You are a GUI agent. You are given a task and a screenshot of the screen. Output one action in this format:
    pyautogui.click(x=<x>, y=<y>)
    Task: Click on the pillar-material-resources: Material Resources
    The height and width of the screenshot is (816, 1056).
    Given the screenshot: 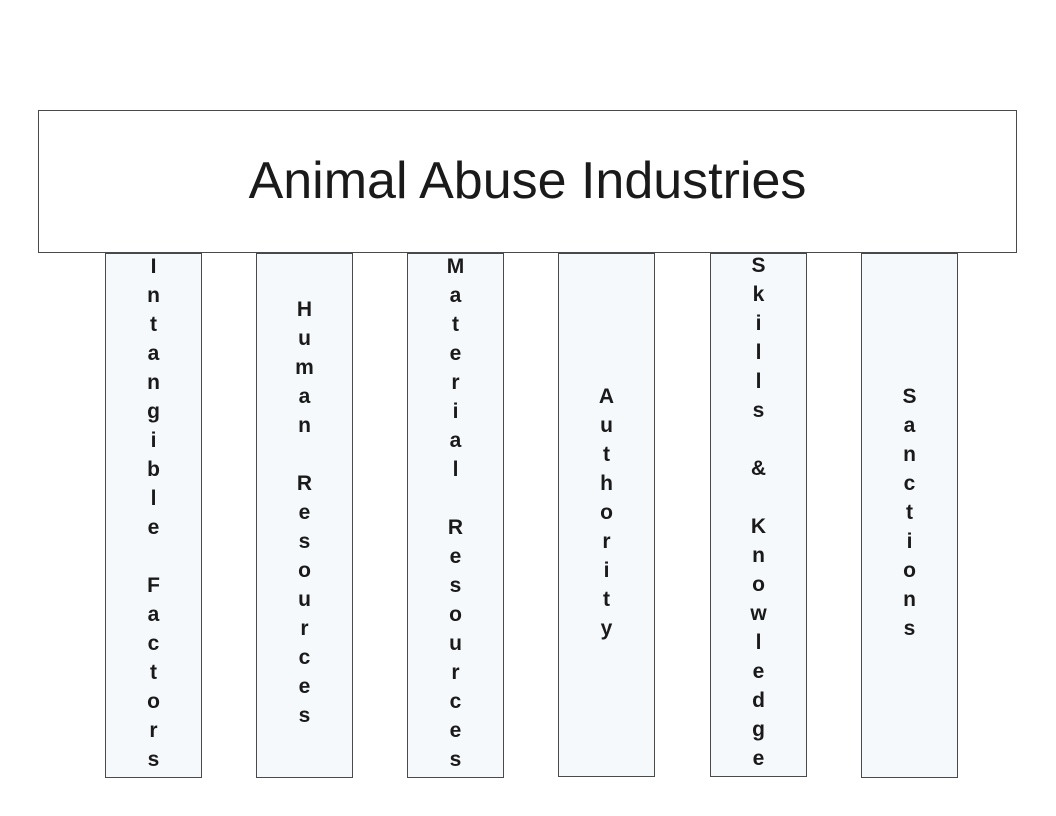 What is the action you would take?
    pyautogui.click(x=455, y=515)
    